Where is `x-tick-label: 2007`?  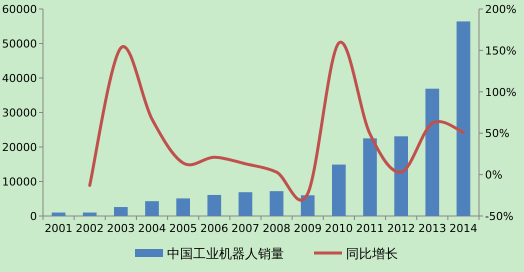
x-tick-label: 2007 is located at coordinates (245, 228).